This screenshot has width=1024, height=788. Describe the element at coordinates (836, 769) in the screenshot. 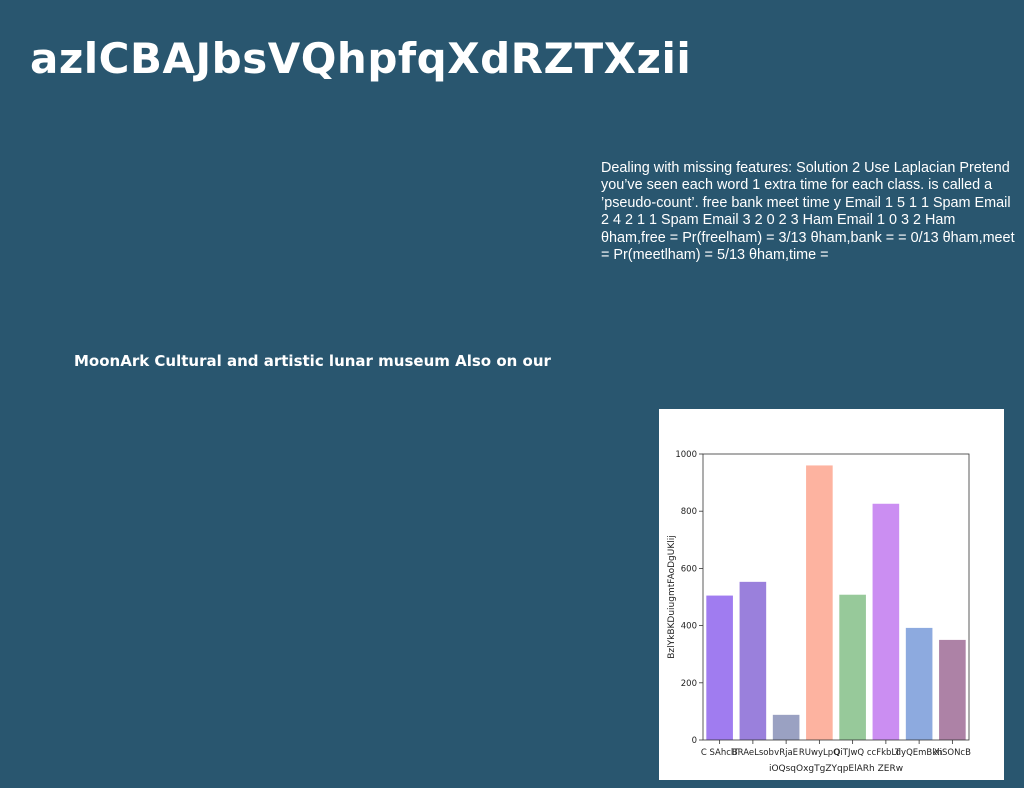

I see `x-axis-label: iOQsqOxgTgZYqpElARh ZERw` at that location.